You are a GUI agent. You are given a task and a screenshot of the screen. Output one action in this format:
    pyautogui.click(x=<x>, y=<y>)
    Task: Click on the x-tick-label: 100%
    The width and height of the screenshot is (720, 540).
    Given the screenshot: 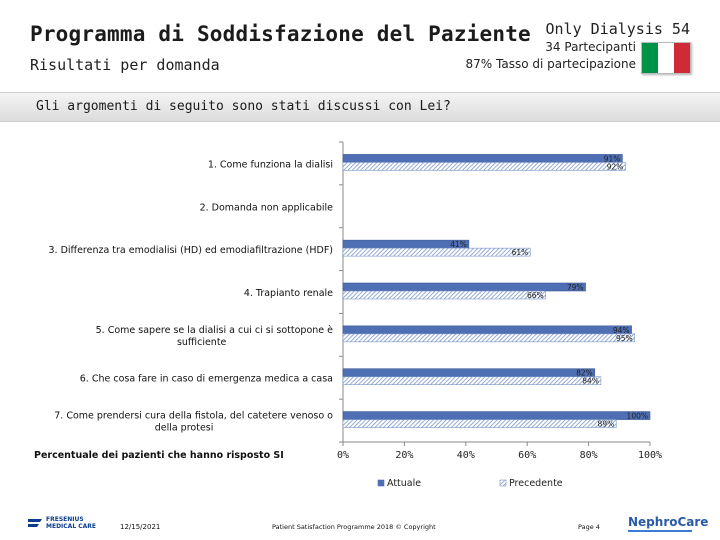 What is the action you would take?
    pyautogui.click(x=650, y=455)
    